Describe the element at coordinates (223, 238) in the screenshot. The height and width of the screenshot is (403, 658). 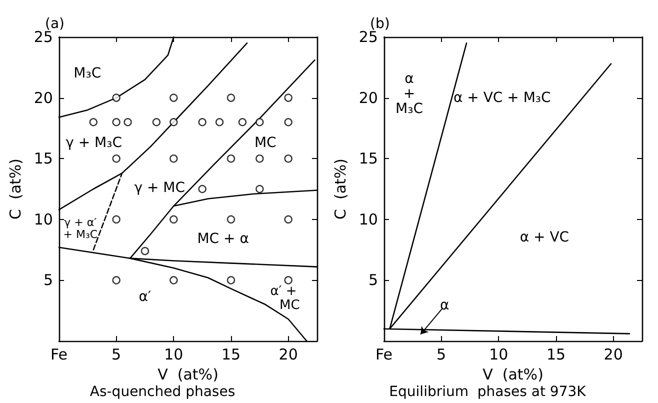
I see `annotation: MC + α` at that location.